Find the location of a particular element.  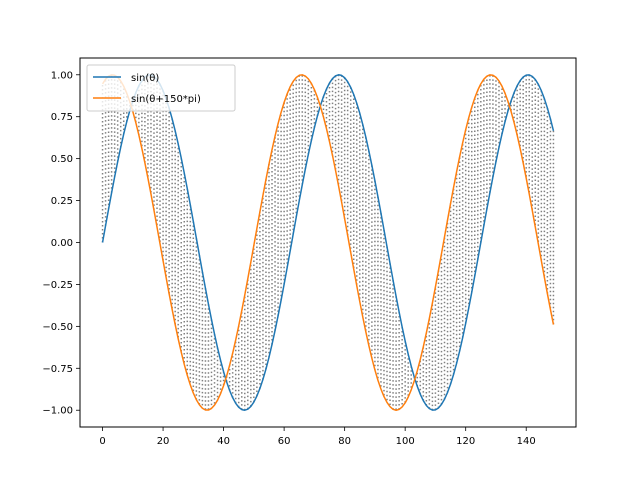

y-tick-label: −0.25 is located at coordinates (57, 285).